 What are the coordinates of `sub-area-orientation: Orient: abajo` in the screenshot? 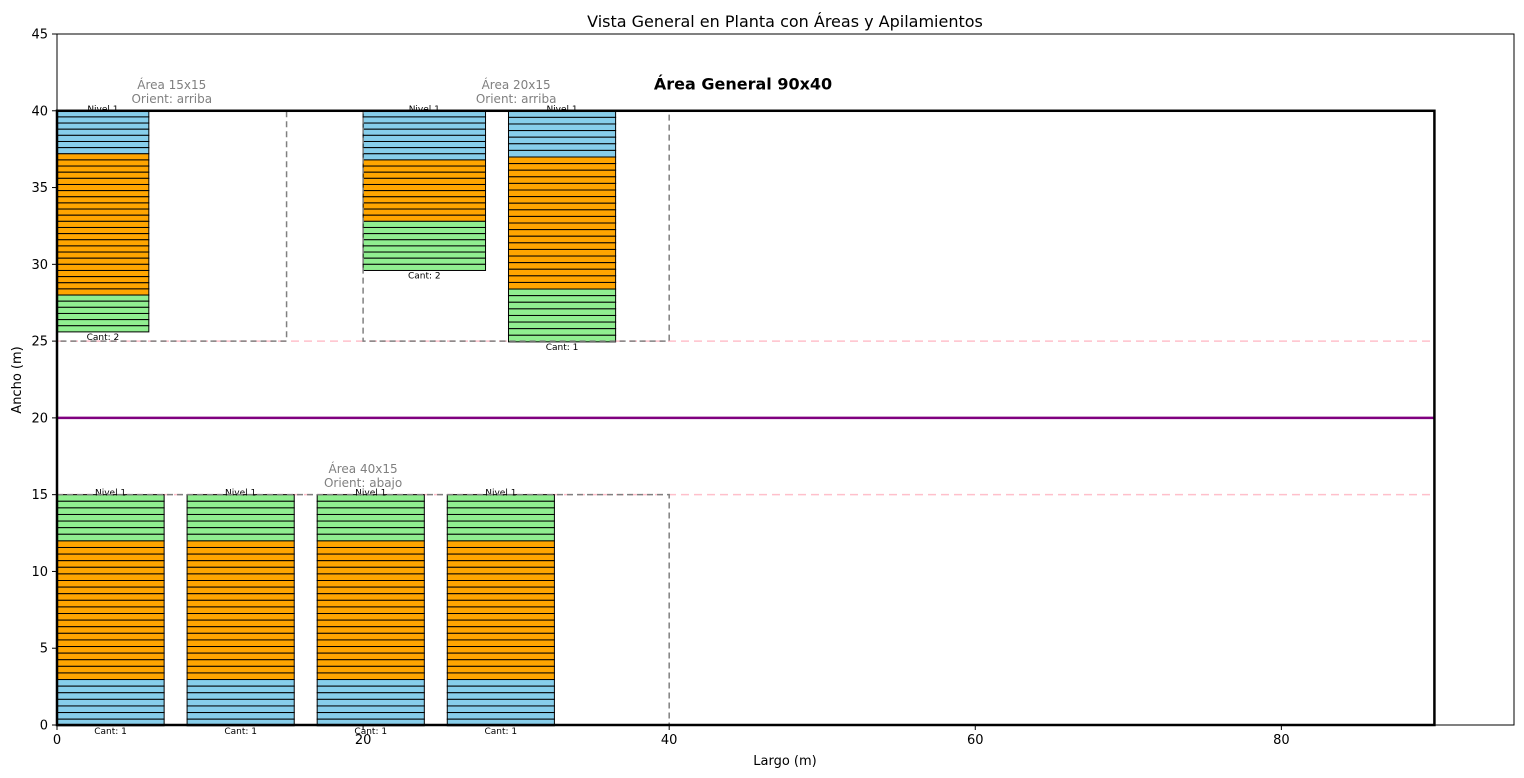 It's located at (363, 483).